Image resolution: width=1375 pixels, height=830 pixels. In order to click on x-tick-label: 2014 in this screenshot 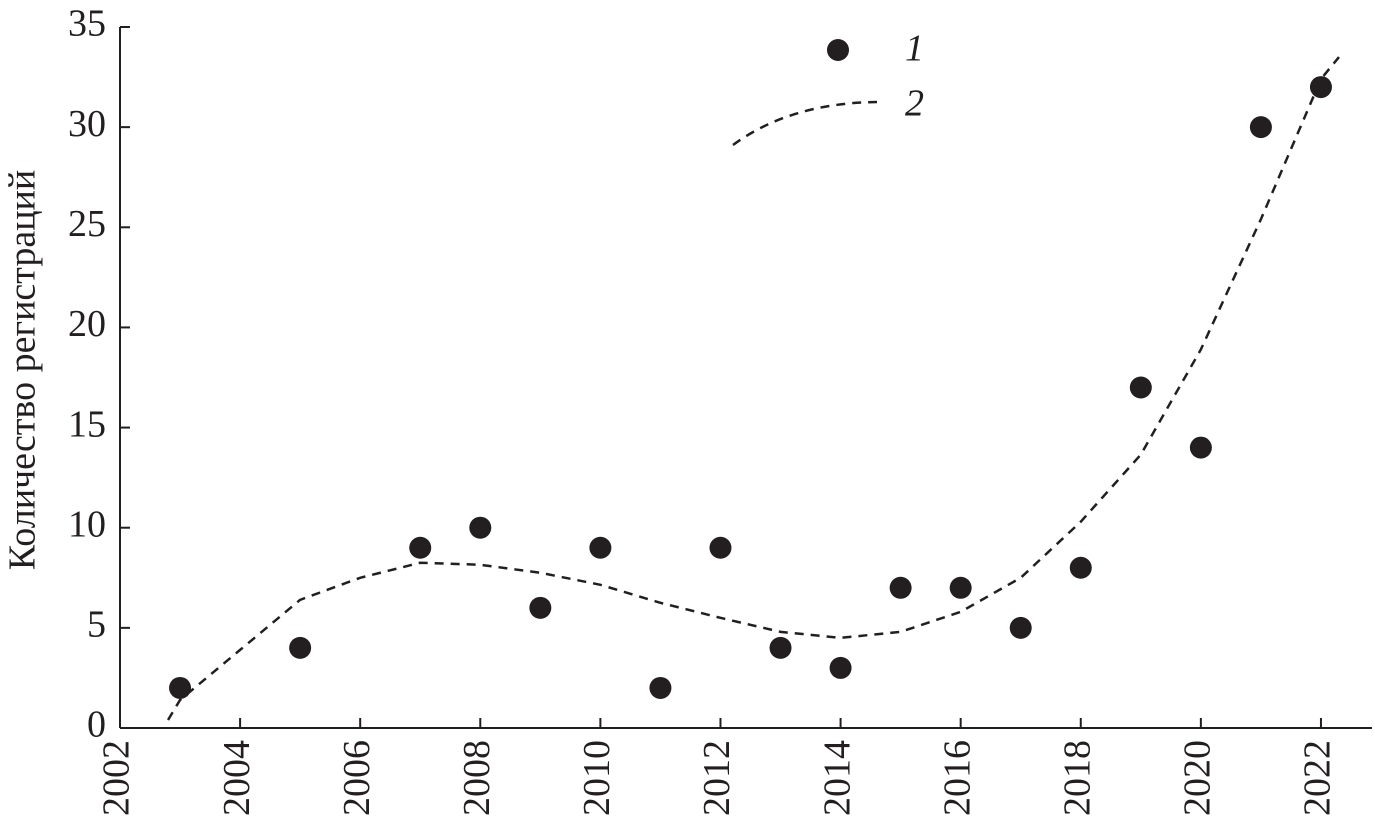, I will do `click(837, 778)`.